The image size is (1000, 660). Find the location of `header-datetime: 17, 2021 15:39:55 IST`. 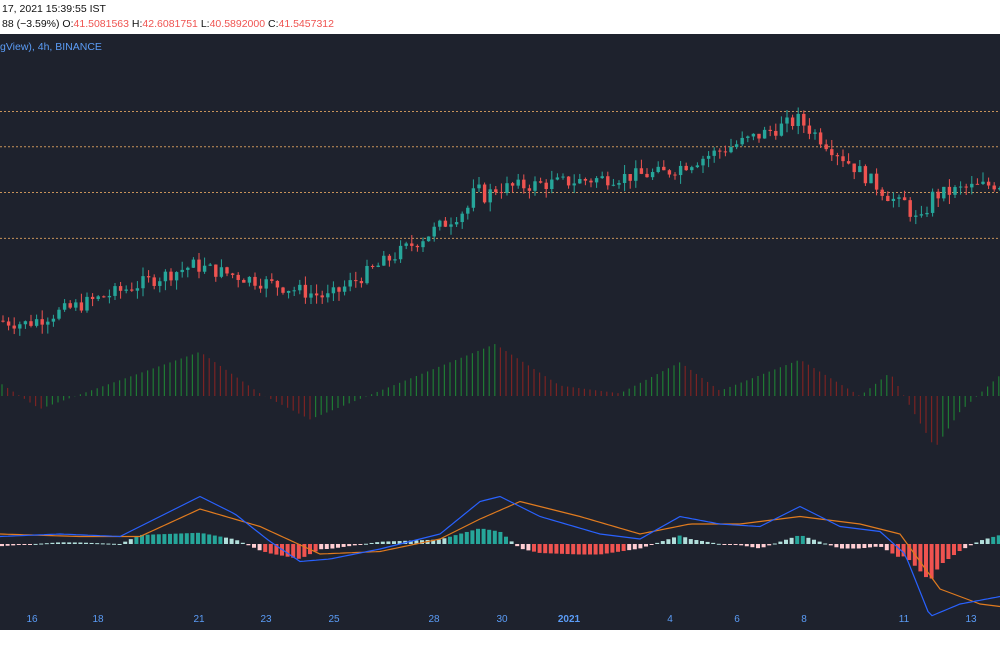

header-datetime: 17, 2021 15:39:55 IST is located at coordinates (54, 9).